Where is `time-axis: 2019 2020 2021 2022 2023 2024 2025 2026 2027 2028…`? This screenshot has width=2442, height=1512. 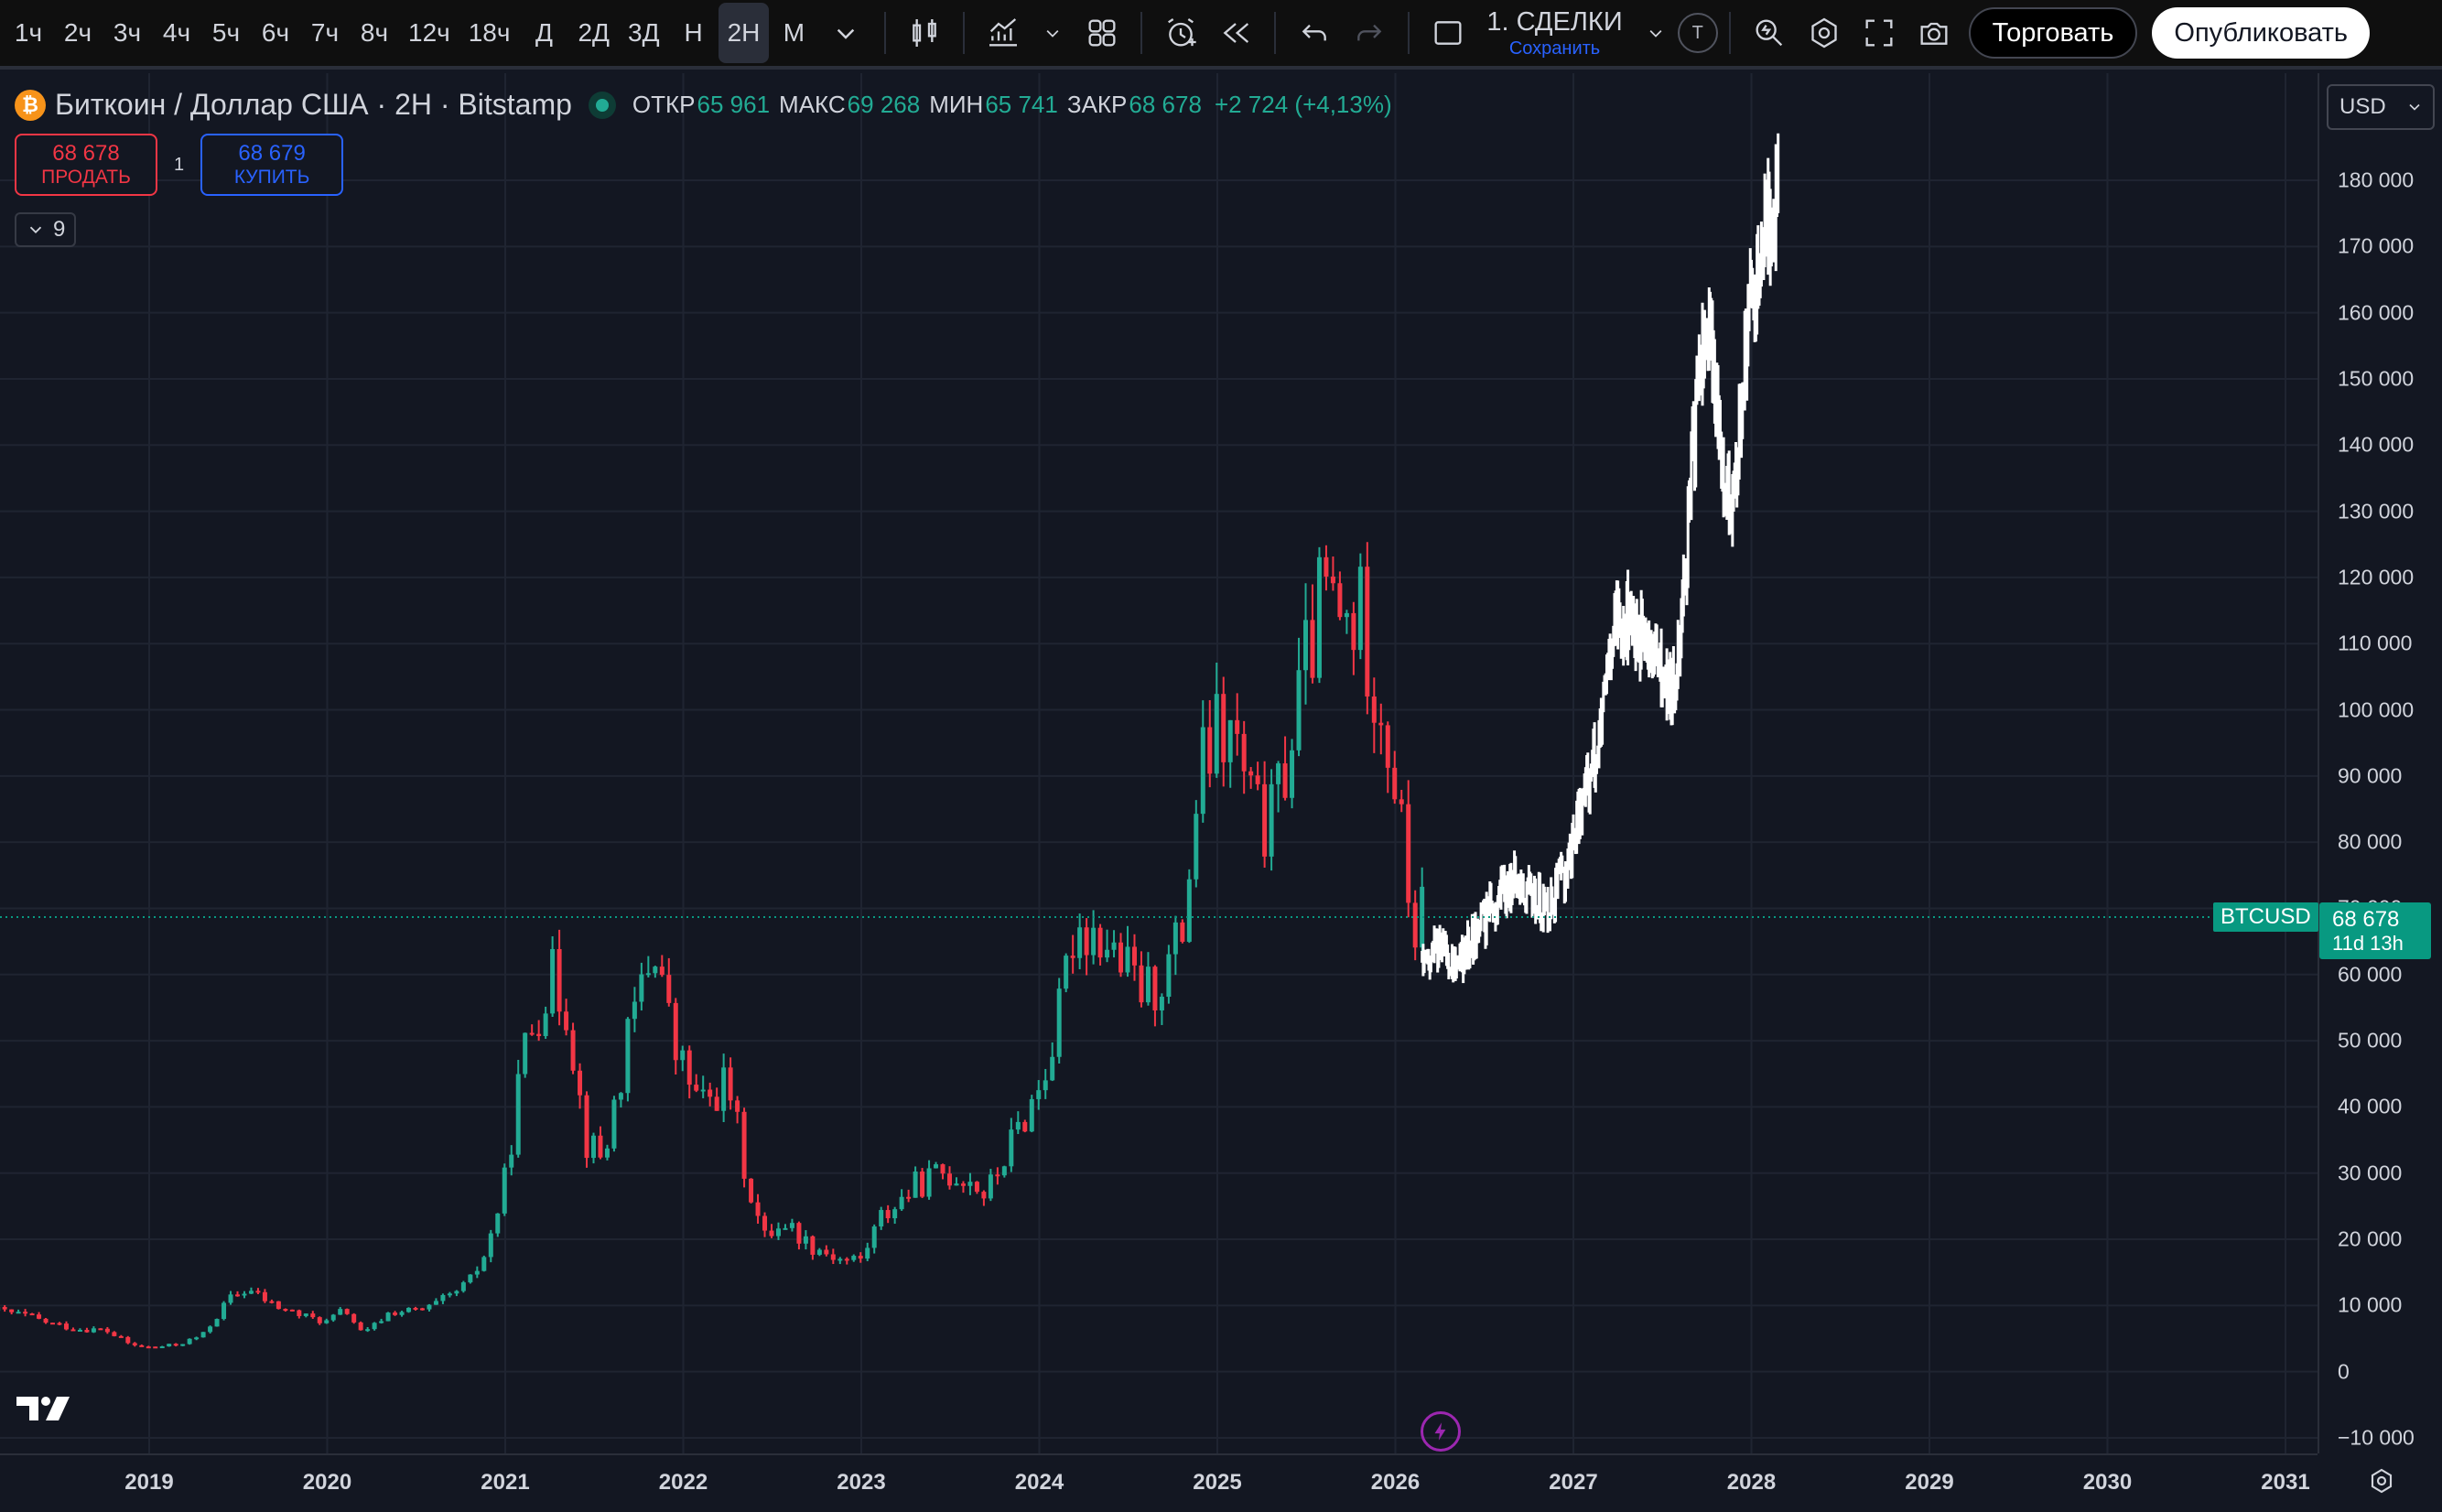 time-axis: 2019 2020 2021 2022 2023 2024 2025 2026 2027 2028… is located at coordinates (1159, 1482).